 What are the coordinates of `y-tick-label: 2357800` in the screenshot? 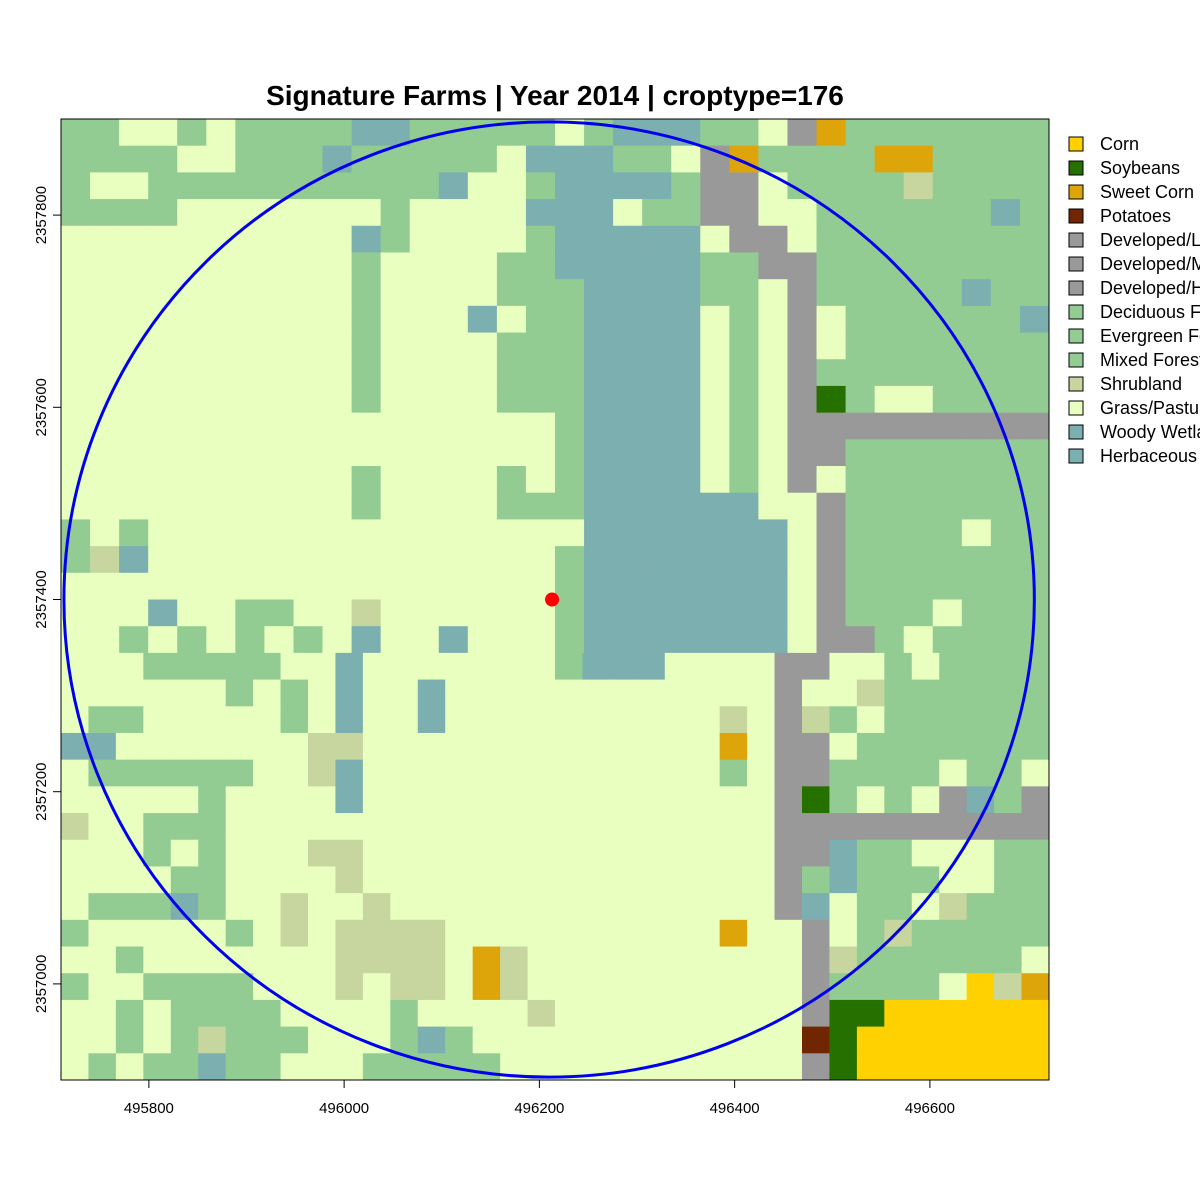 It's located at (41, 215).